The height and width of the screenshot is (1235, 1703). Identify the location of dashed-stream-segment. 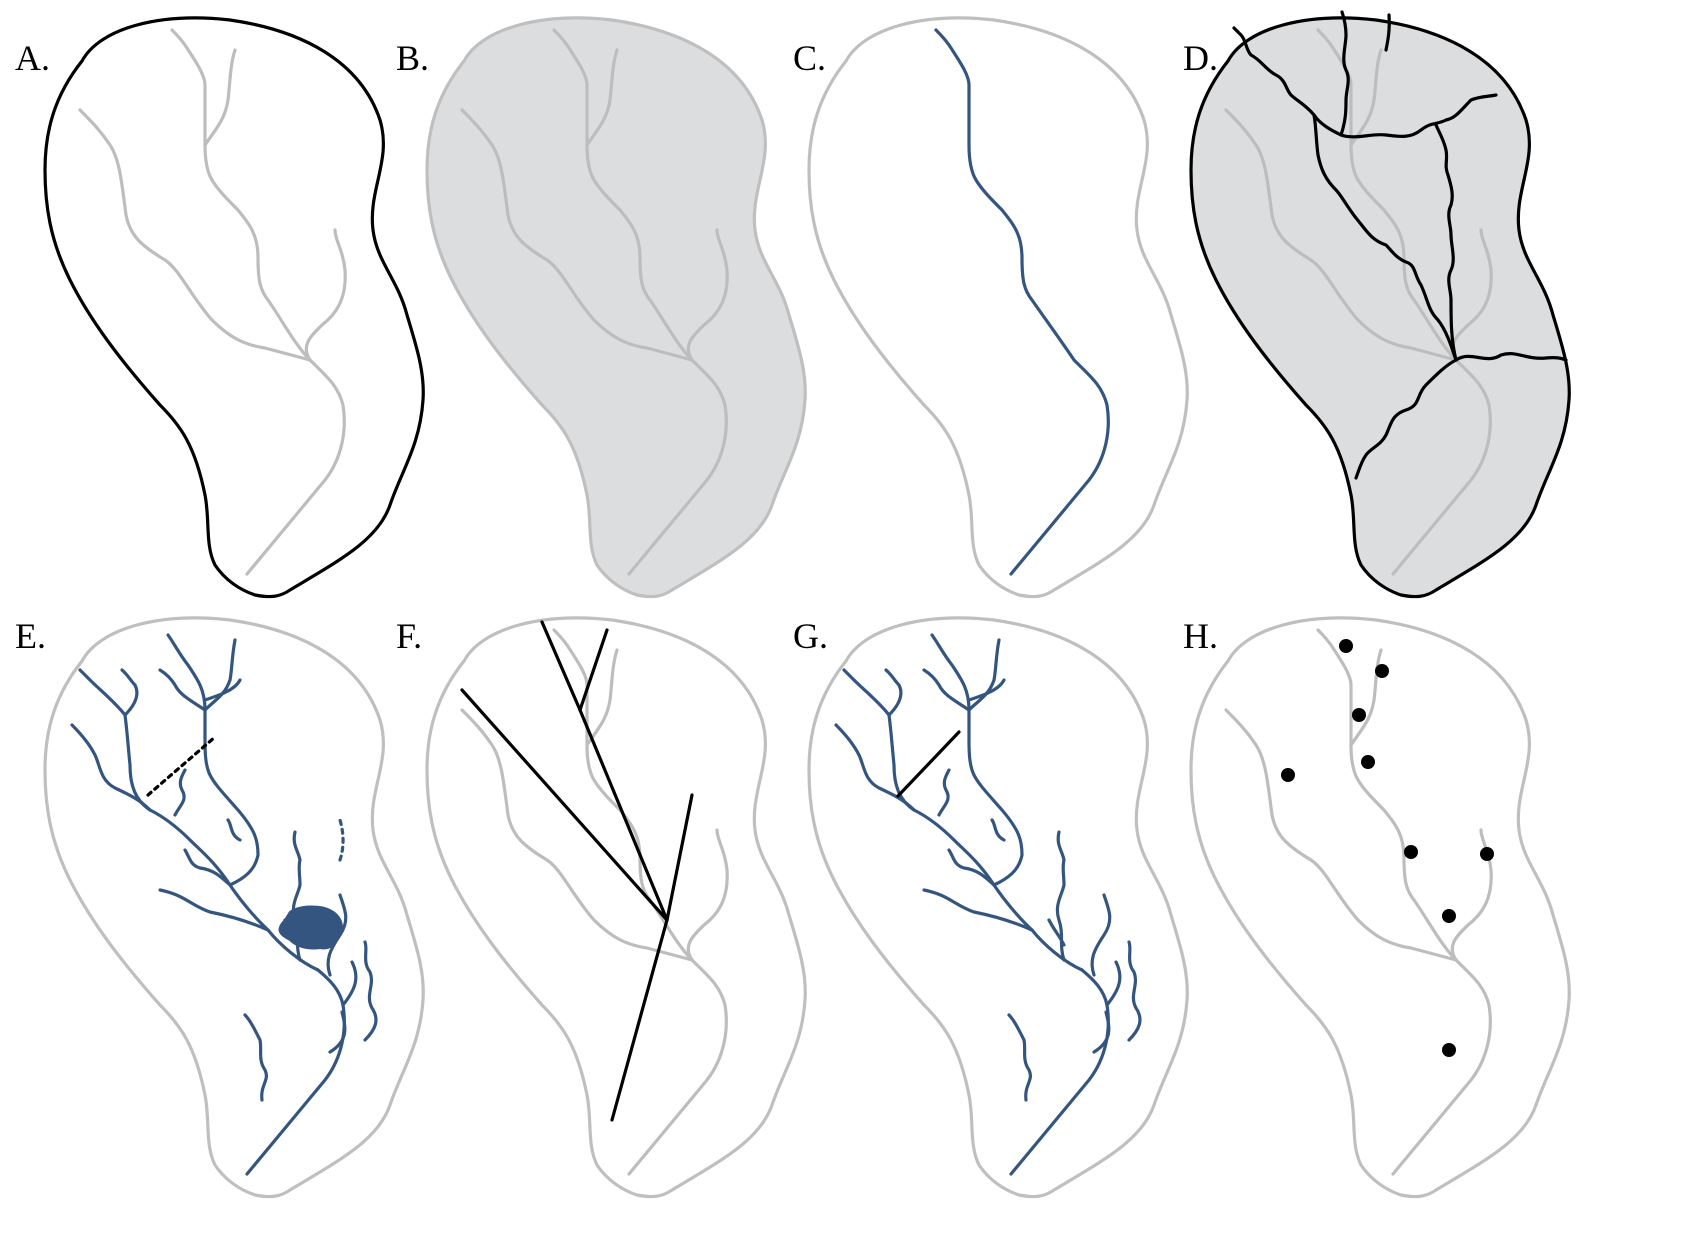
(341, 840).